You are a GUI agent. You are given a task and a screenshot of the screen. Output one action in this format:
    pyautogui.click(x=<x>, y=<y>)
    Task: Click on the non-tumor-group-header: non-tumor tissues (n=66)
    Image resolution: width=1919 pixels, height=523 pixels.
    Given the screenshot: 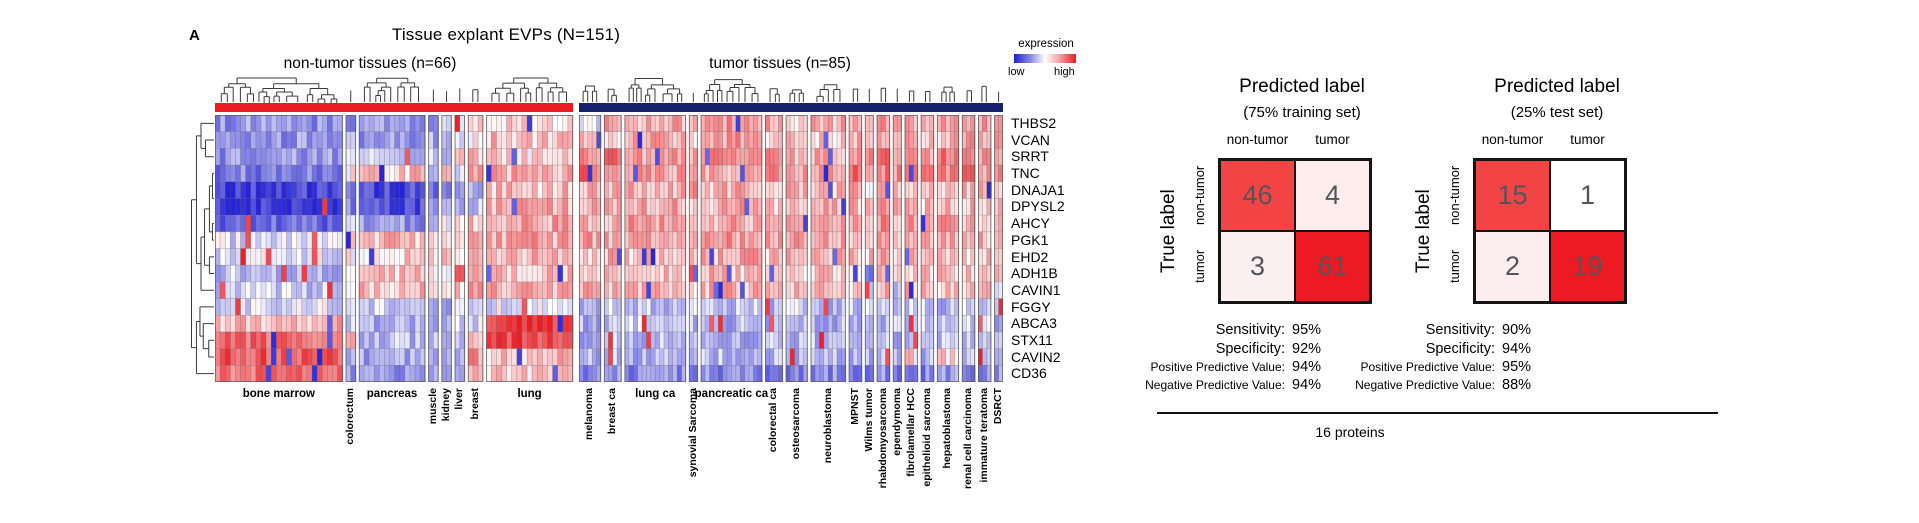 What is the action you would take?
    pyautogui.click(x=370, y=63)
    